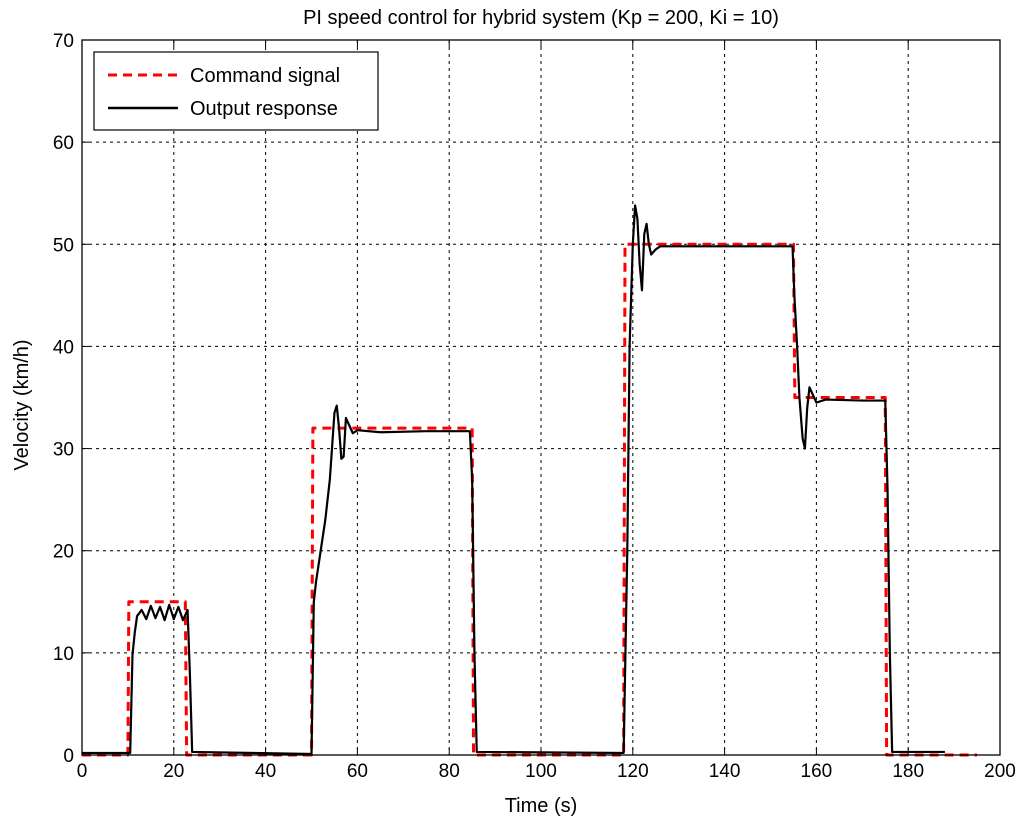 The height and width of the screenshot is (830, 1024). What do you see at coordinates (265, 76) in the screenshot?
I see `legend-label-command-signal: Command signal` at bounding box center [265, 76].